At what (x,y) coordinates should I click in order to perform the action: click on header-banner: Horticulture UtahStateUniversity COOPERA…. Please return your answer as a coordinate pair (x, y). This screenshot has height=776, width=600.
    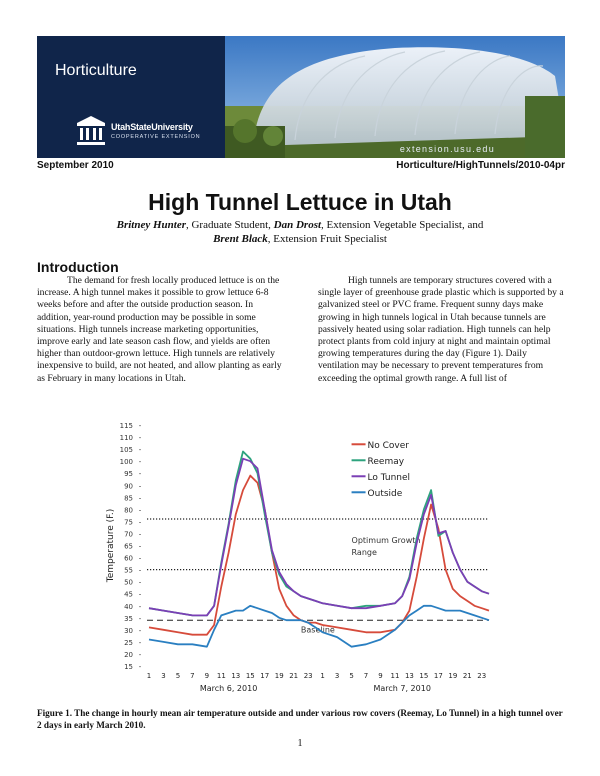
    Looking at the image, I should click on (301, 97).